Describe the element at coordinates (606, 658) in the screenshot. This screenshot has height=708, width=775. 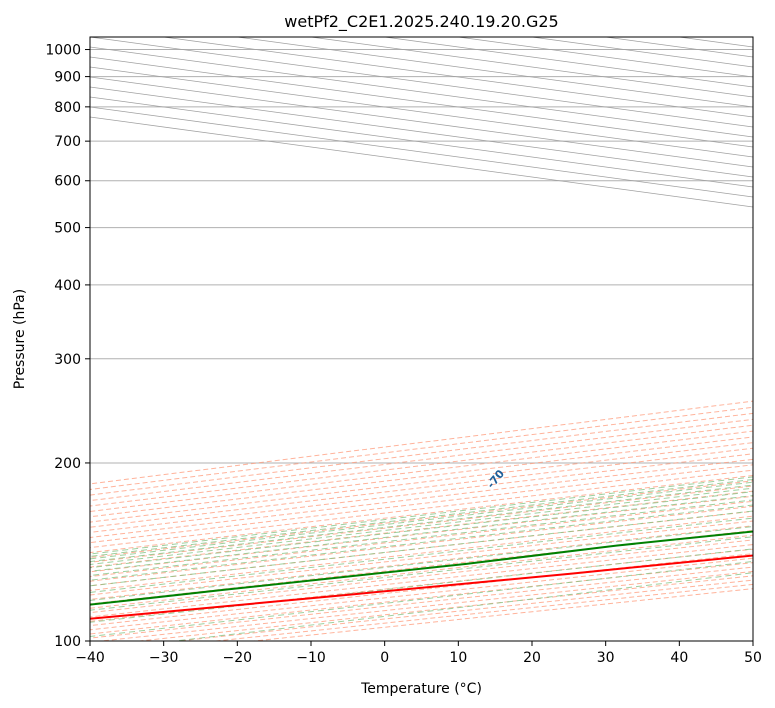
I see `x-tick-label: 30` at that location.